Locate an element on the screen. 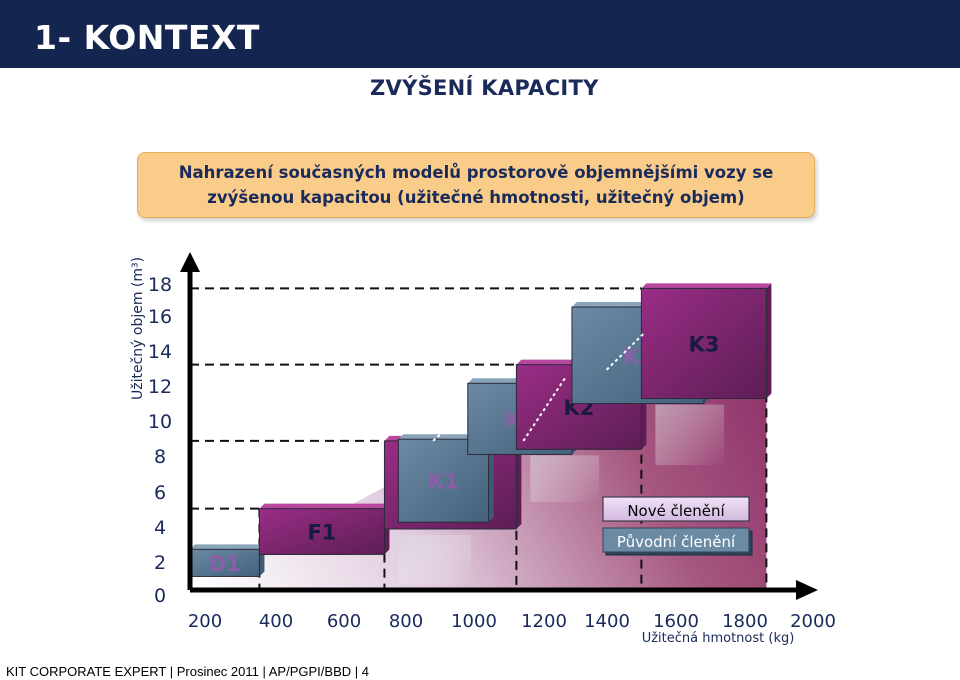 Image resolution: width=960 pixels, height=680 pixels. x-tick-label: 1000 is located at coordinates (474, 621).